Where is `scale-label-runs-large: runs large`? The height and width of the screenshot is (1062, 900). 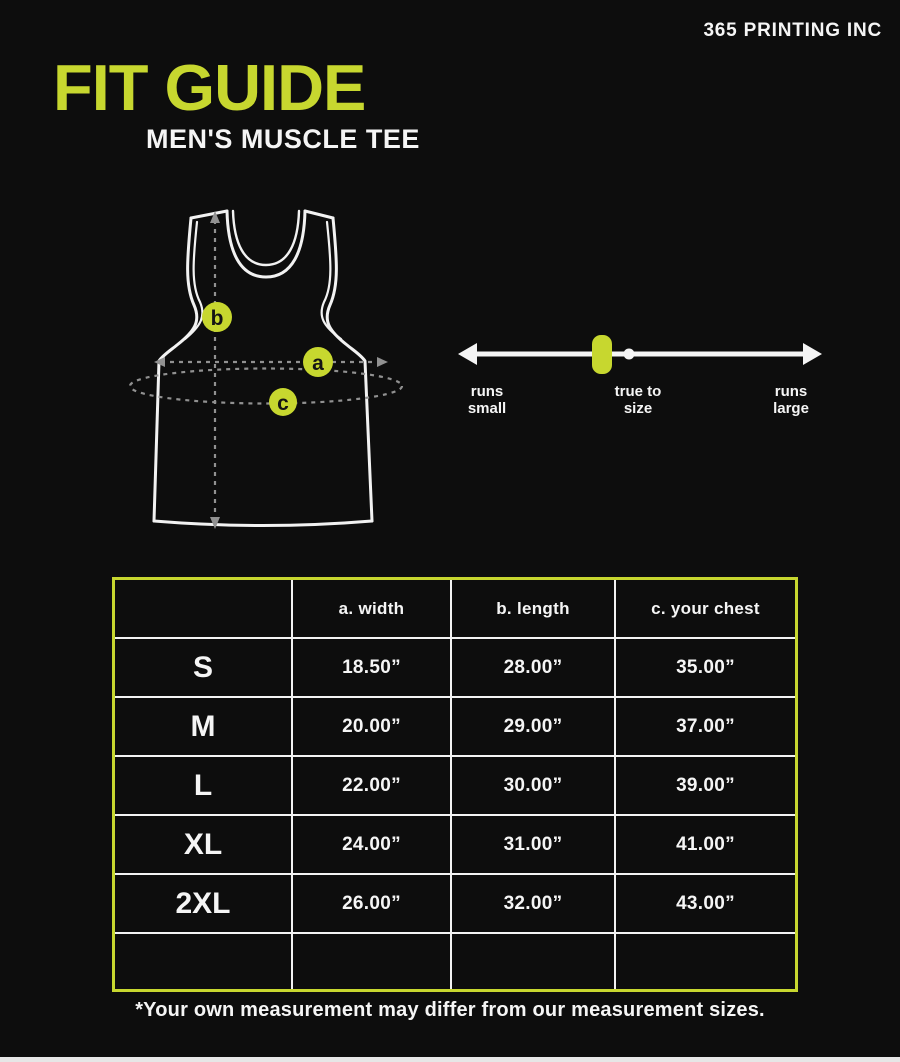
scale-label-runs-large: runs large is located at coordinates (791, 400).